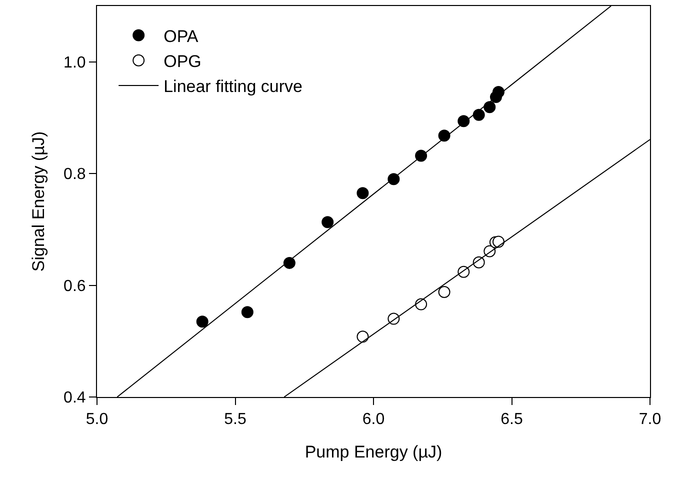 The image size is (674, 481). I want to click on y-tick-label: 0.8, so click(75, 175).